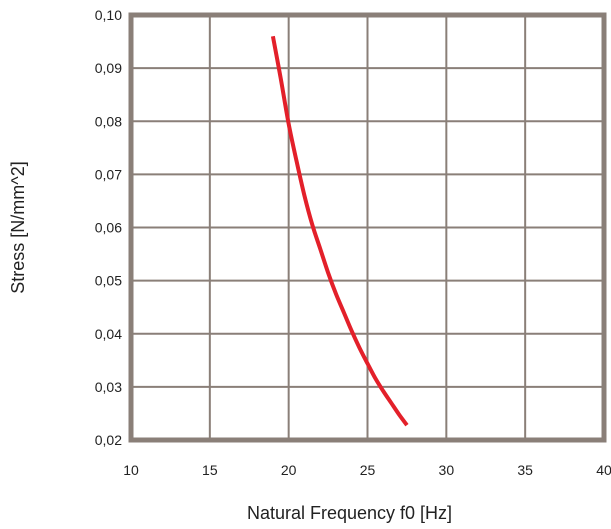 This screenshot has height=529, width=611. I want to click on y-tick-labels: 0,02 0,03 0,04 0,05 0,06 0,07 0,08 0,09 0,10, so click(108, 227).